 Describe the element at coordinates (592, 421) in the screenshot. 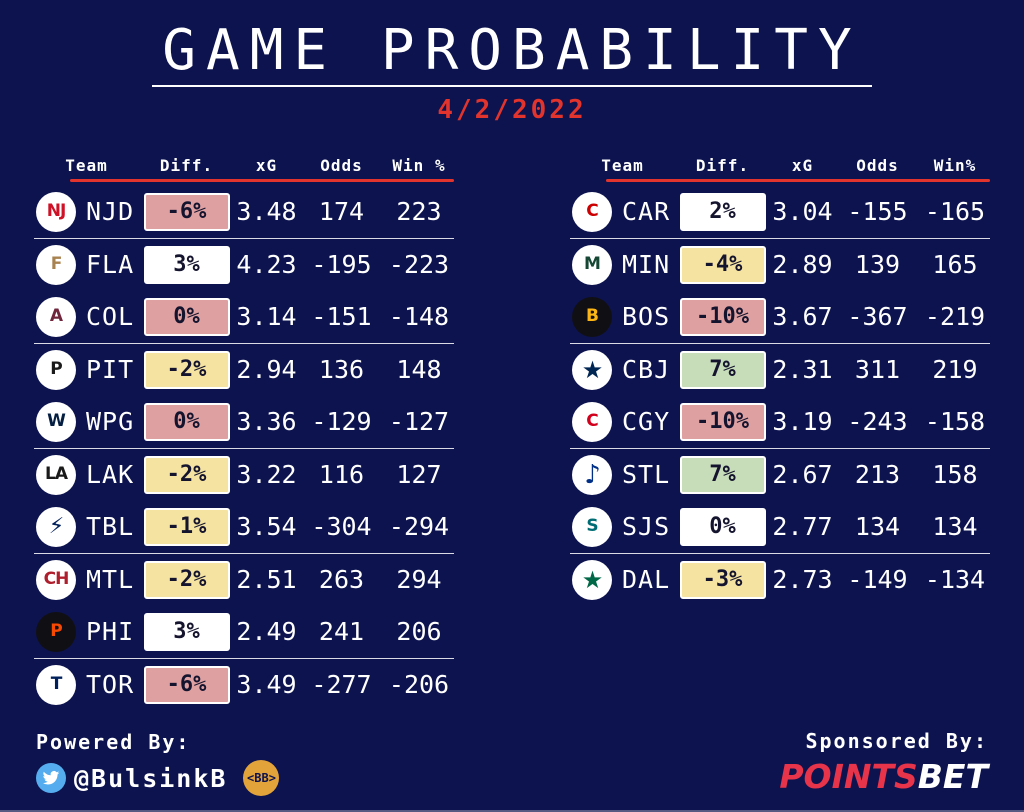

I see `team-logo-cgy-icon: C` at that location.